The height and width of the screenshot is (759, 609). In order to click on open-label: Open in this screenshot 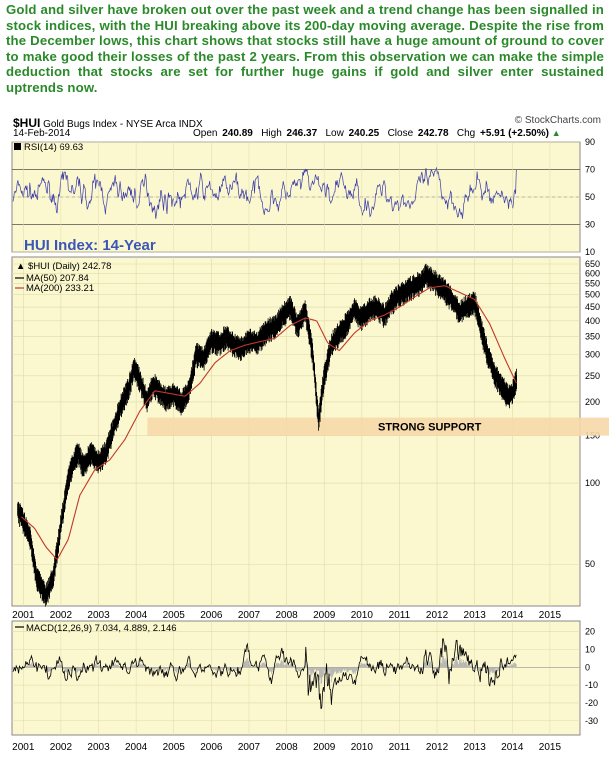, I will do `click(205, 133)`.